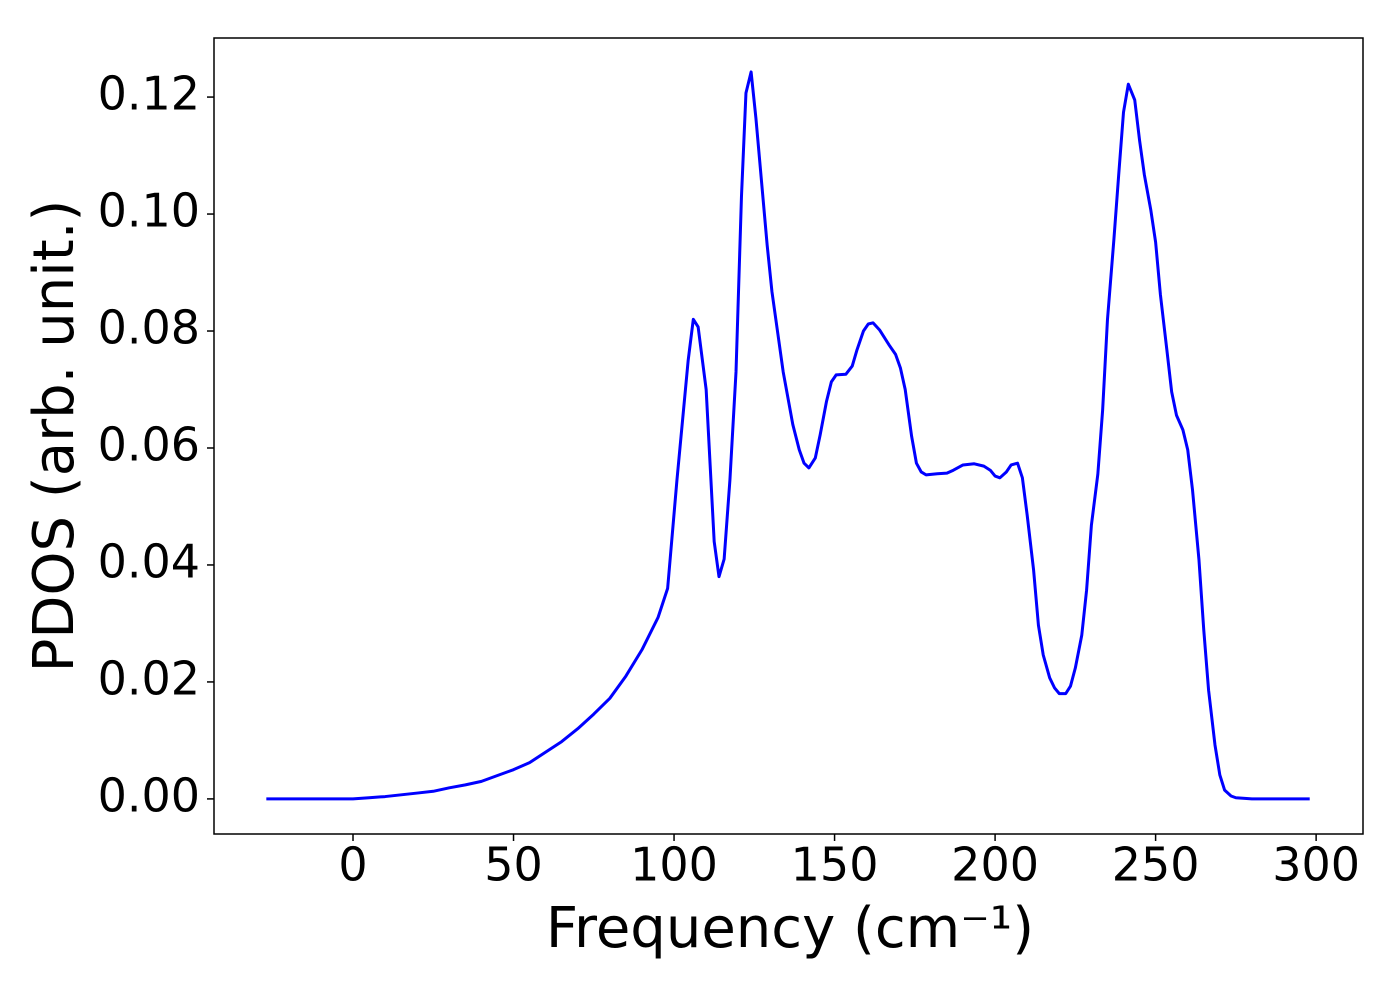  Describe the element at coordinates (149, 94) in the screenshot. I see `y-tick-label: 0.12` at that location.